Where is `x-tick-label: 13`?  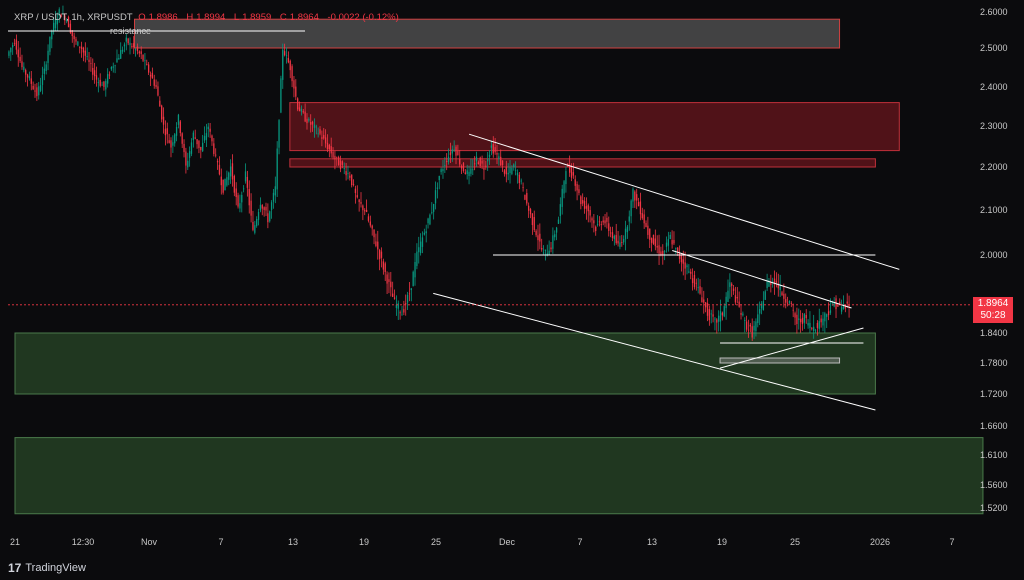
x-tick-label: 13 is located at coordinates (652, 542).